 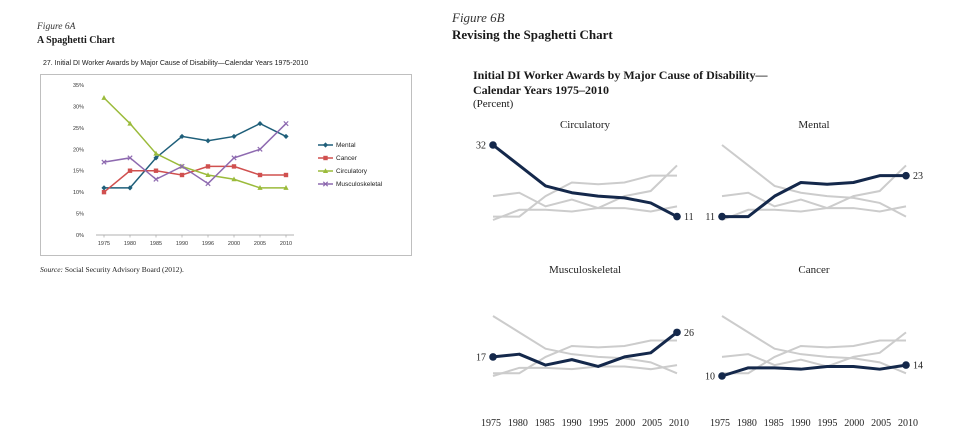 What do you see at coordinates (78, 172) in the screenshot?
I see `y-tick-label: 15%` at bounding box center [78, 172].